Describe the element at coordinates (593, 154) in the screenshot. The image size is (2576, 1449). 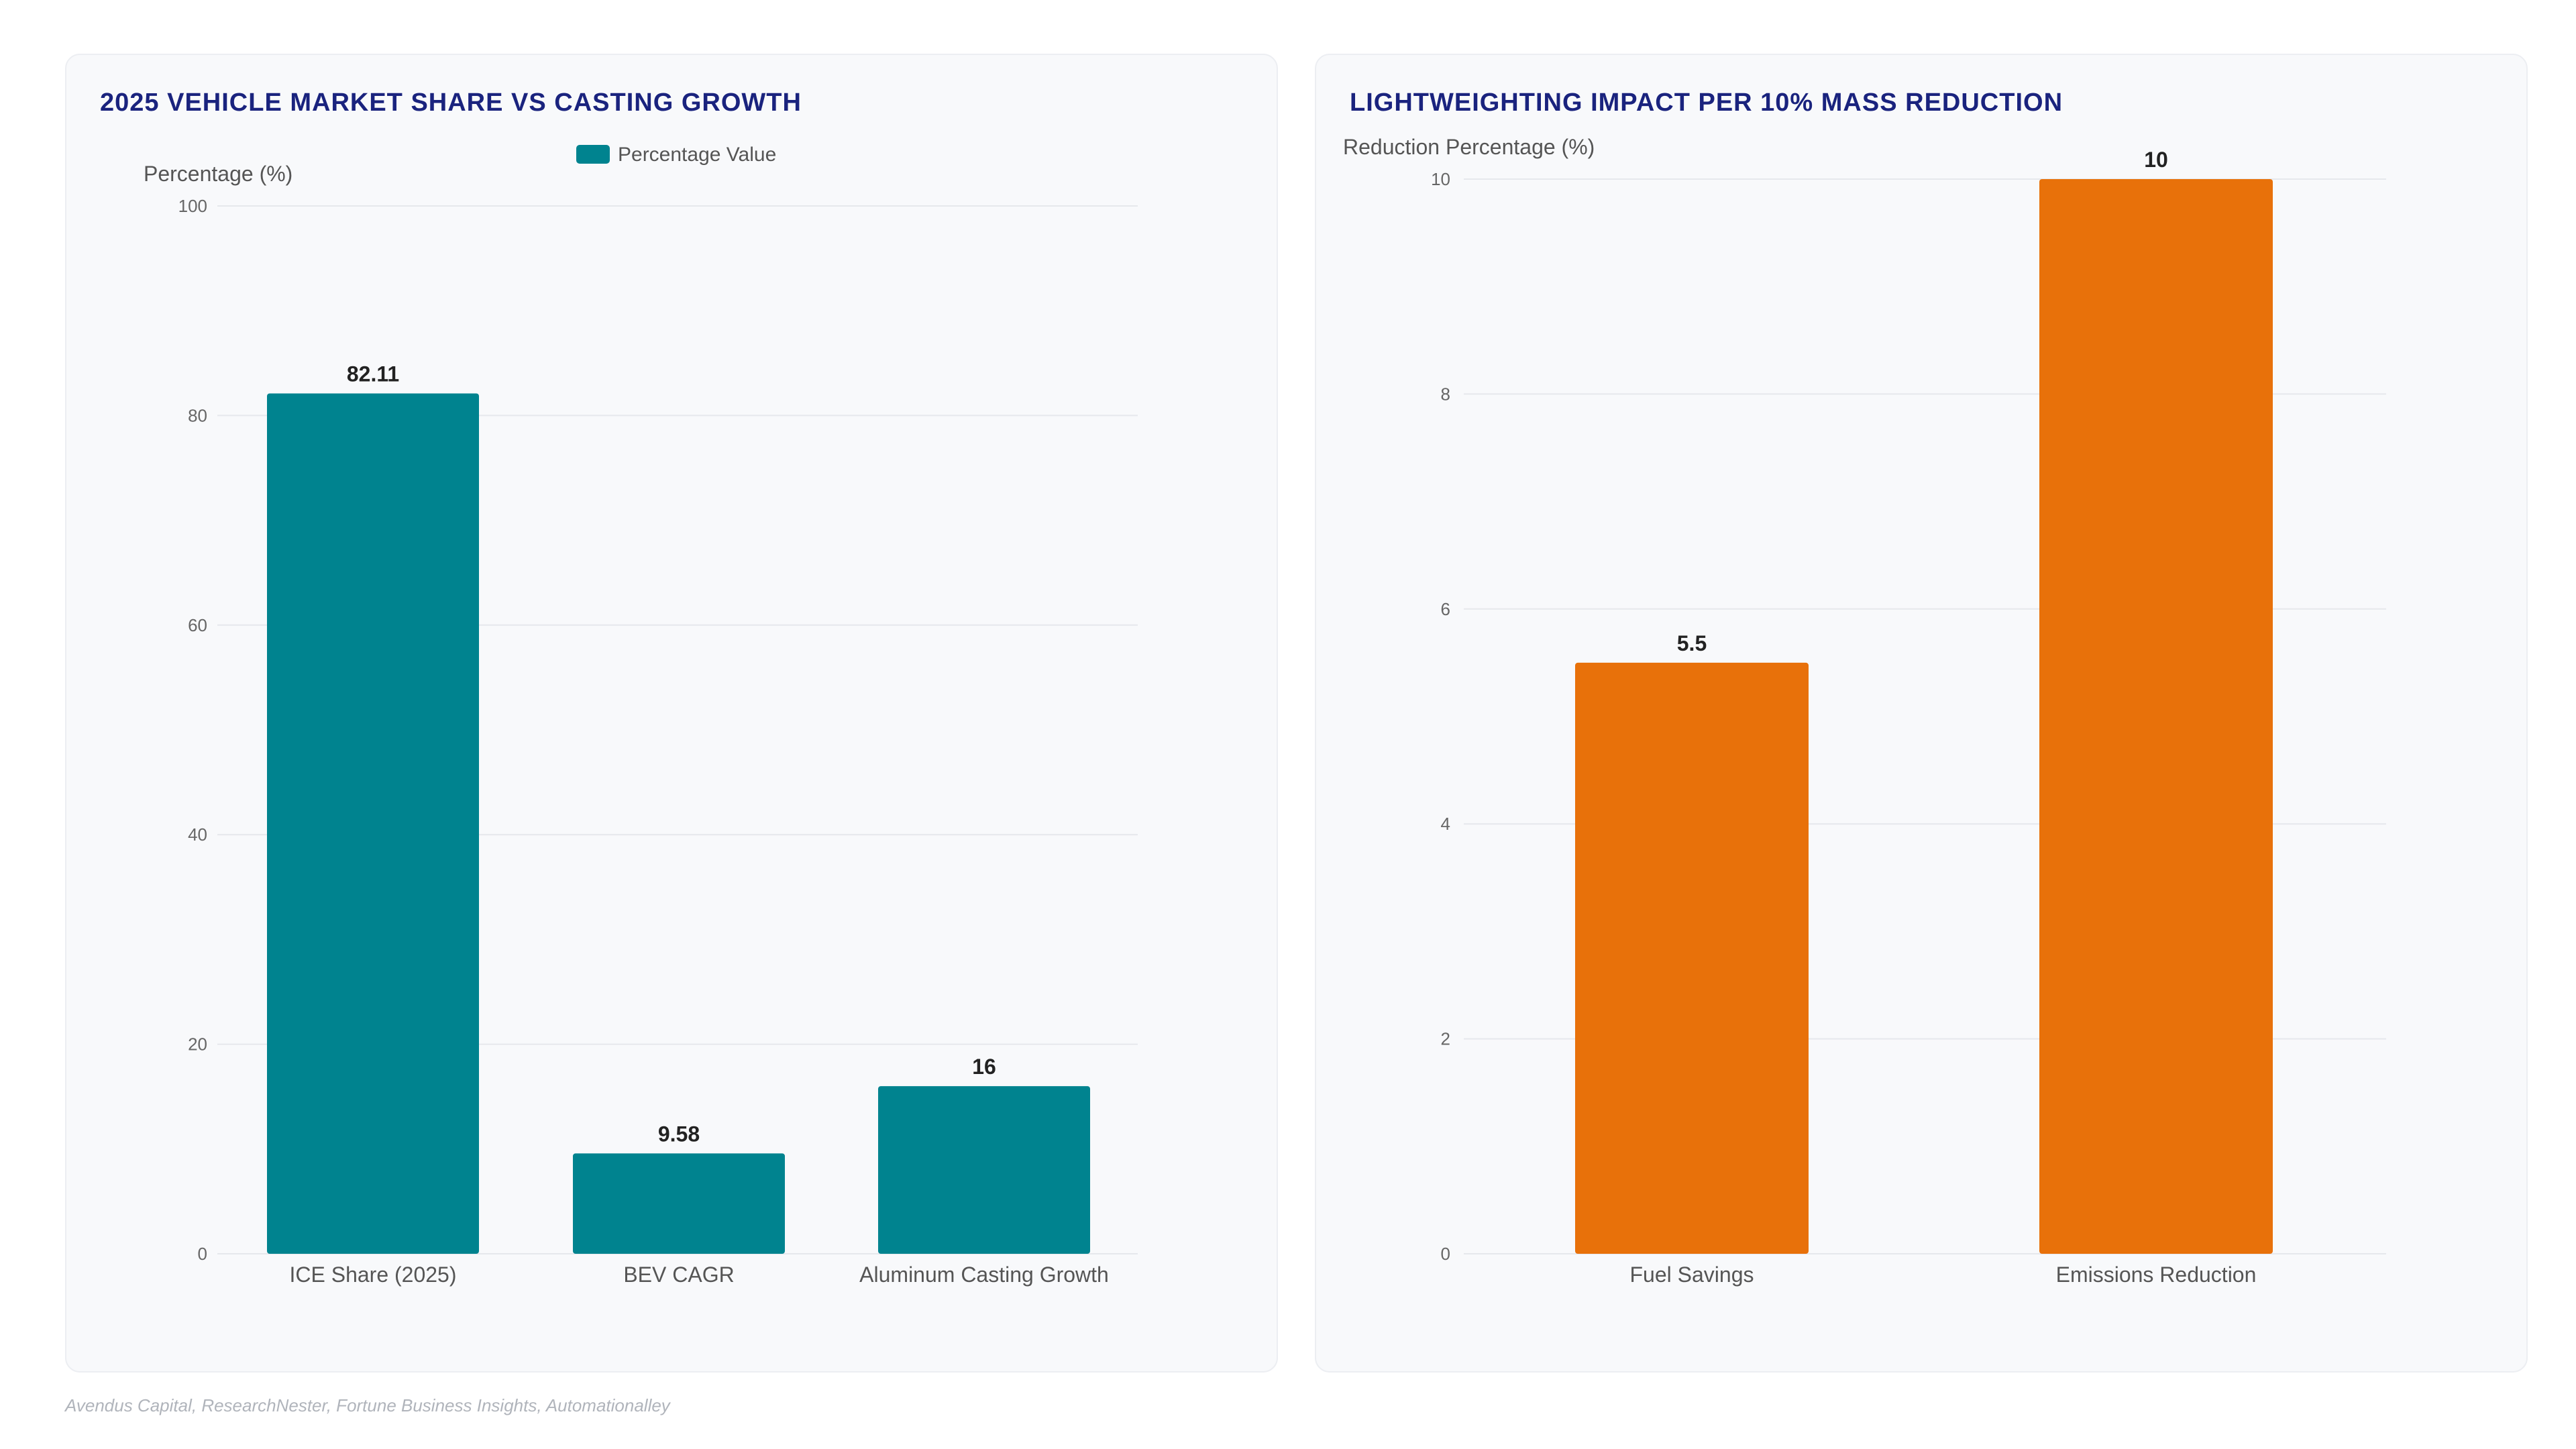
I see `legend-swatch` at that location.